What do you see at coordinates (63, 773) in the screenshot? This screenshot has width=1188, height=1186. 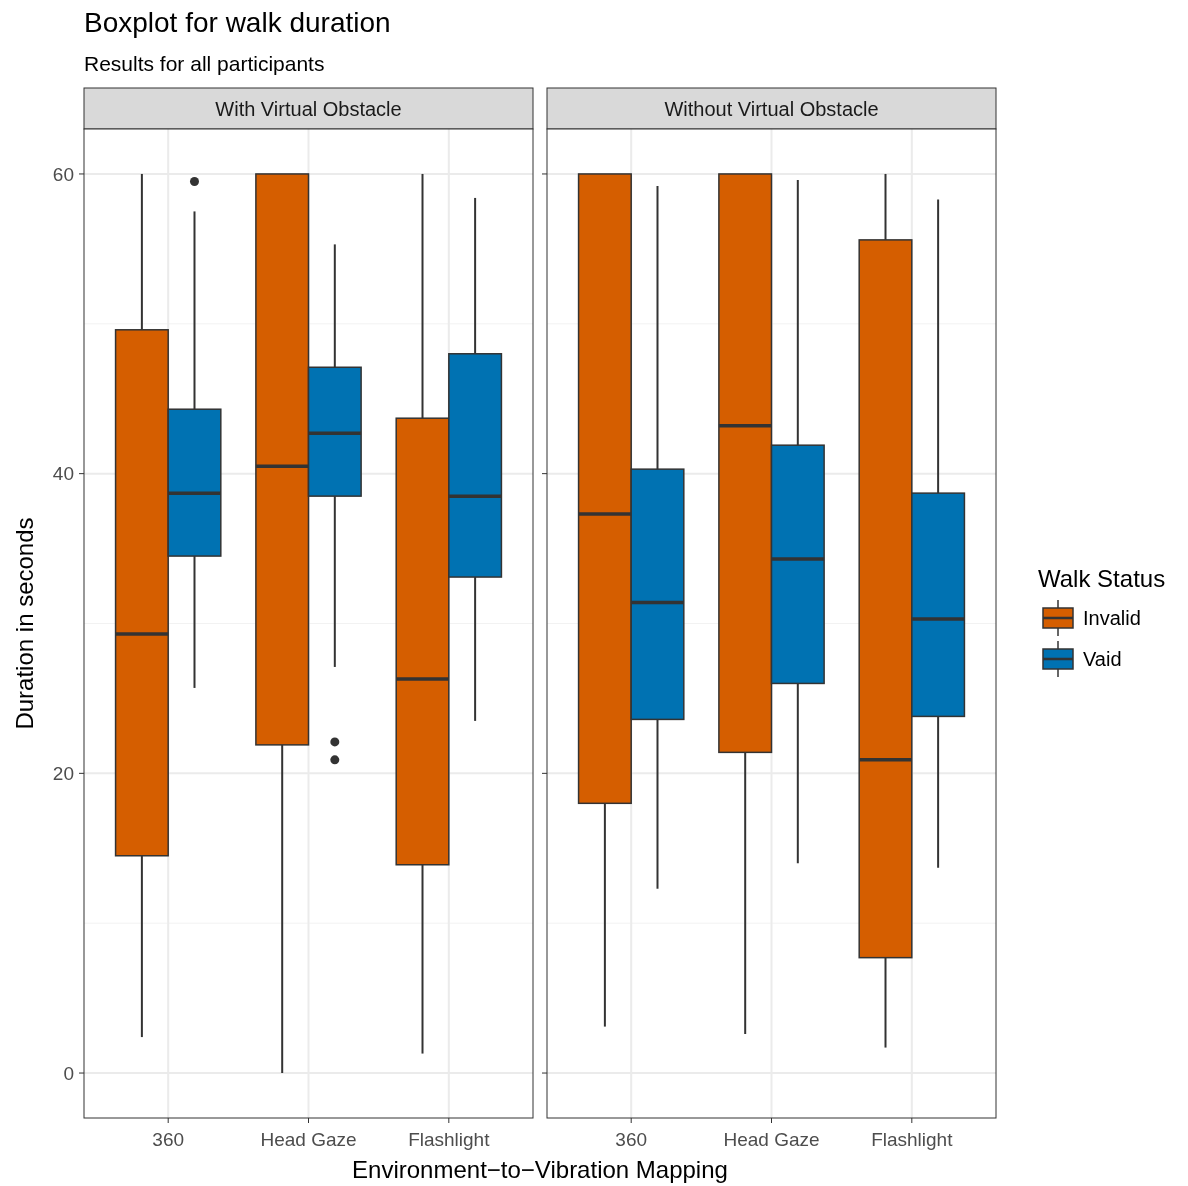 I see `y-tick-label: 20` at bounding box center [63, 773].